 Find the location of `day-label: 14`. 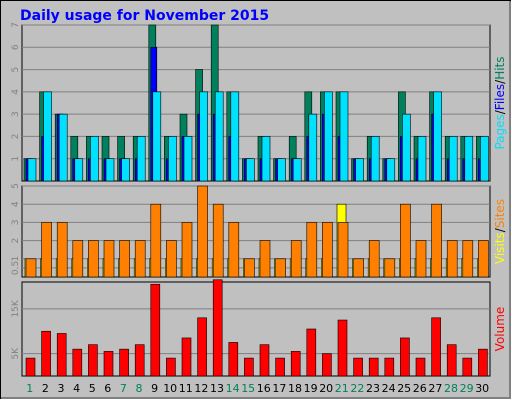

day-label: 14 is located at coordinates (233, 388).